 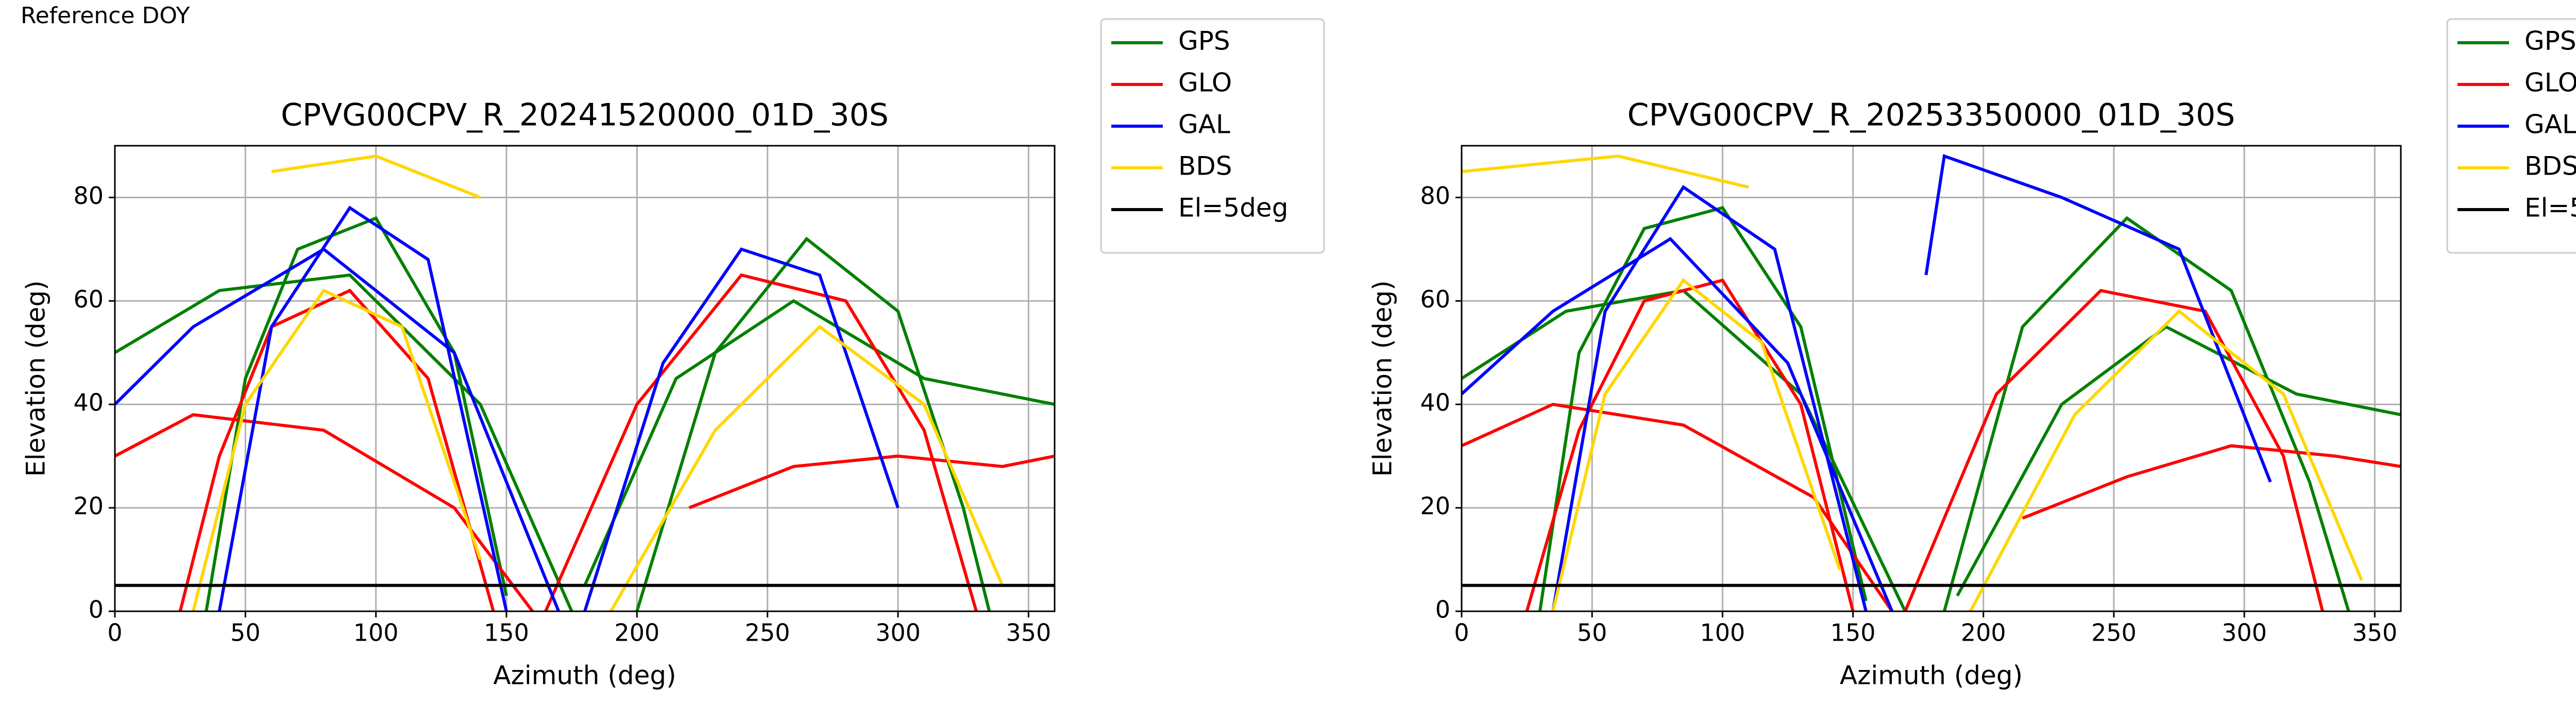 I want to click on chart-title: CPVG00CPV_R_20241520000_01D_30S, so click(x=585, y=115).